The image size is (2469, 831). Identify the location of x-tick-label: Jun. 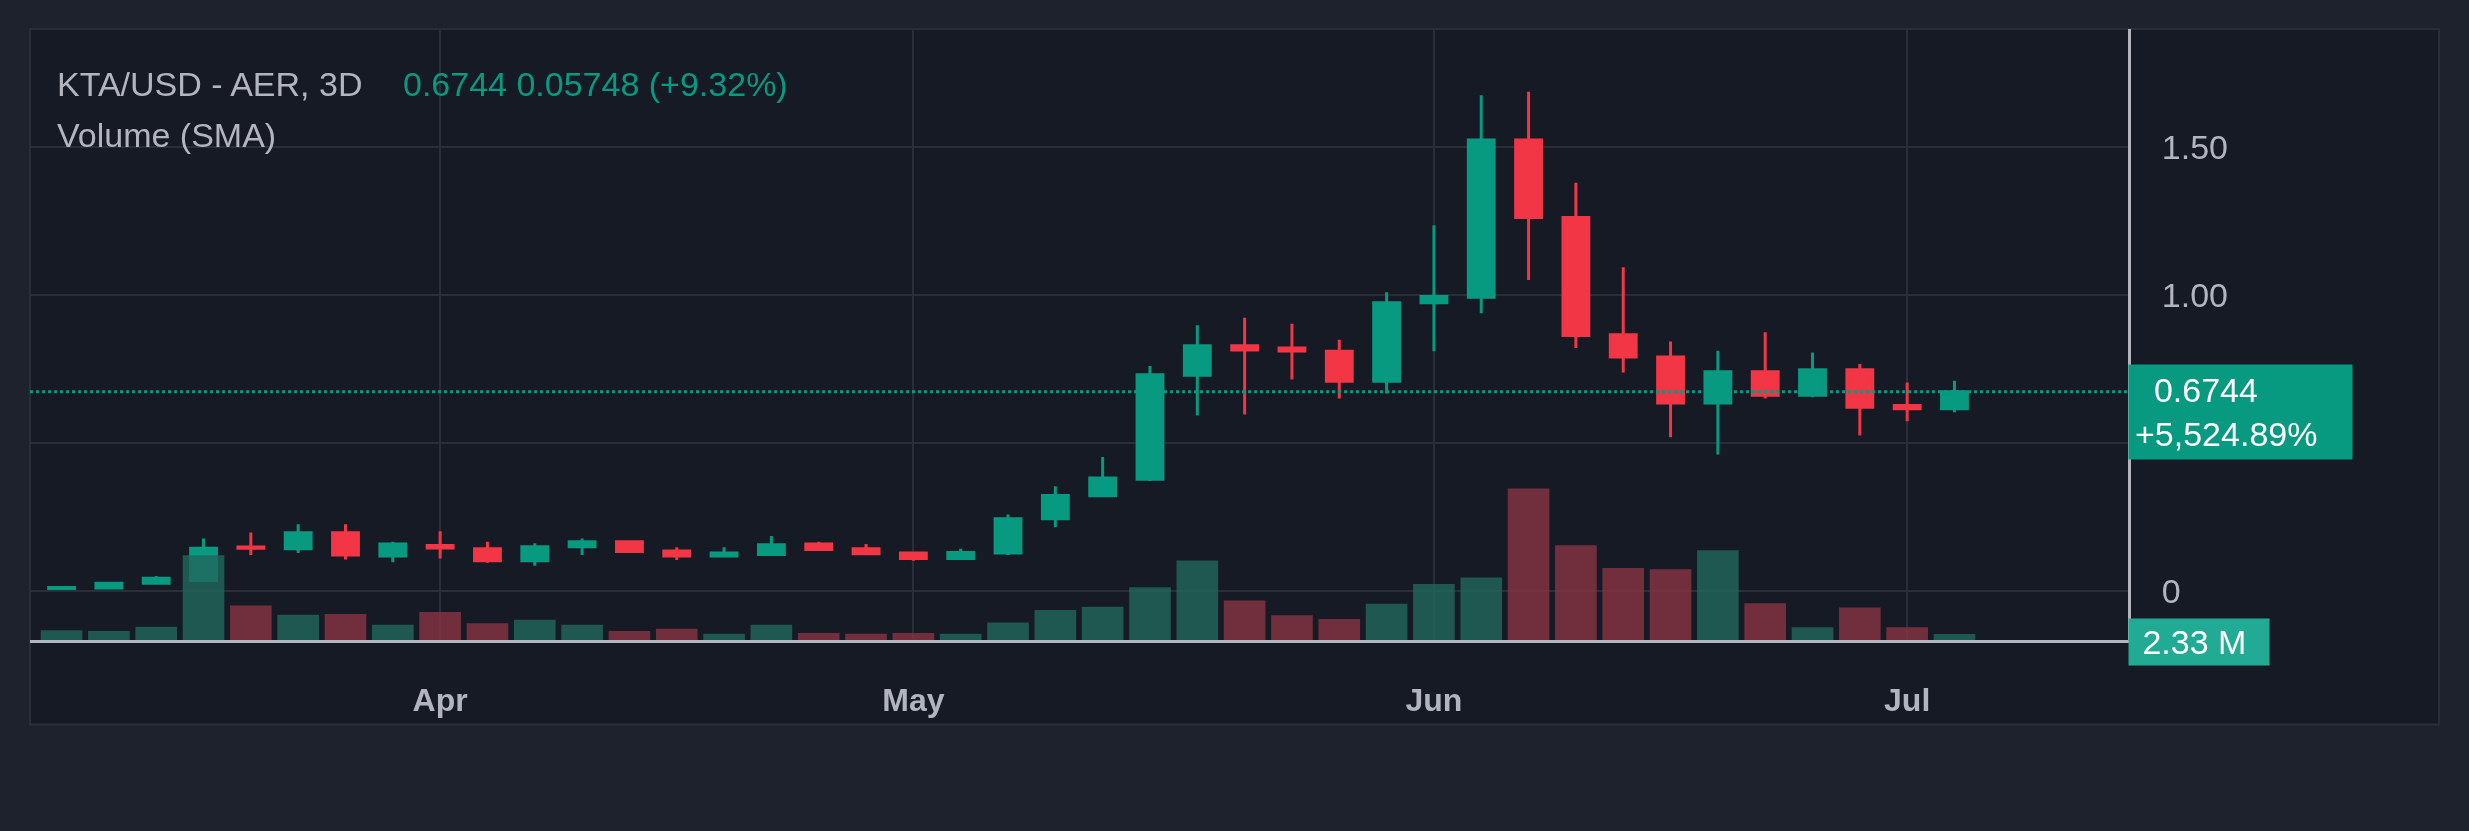
(1434, 700).